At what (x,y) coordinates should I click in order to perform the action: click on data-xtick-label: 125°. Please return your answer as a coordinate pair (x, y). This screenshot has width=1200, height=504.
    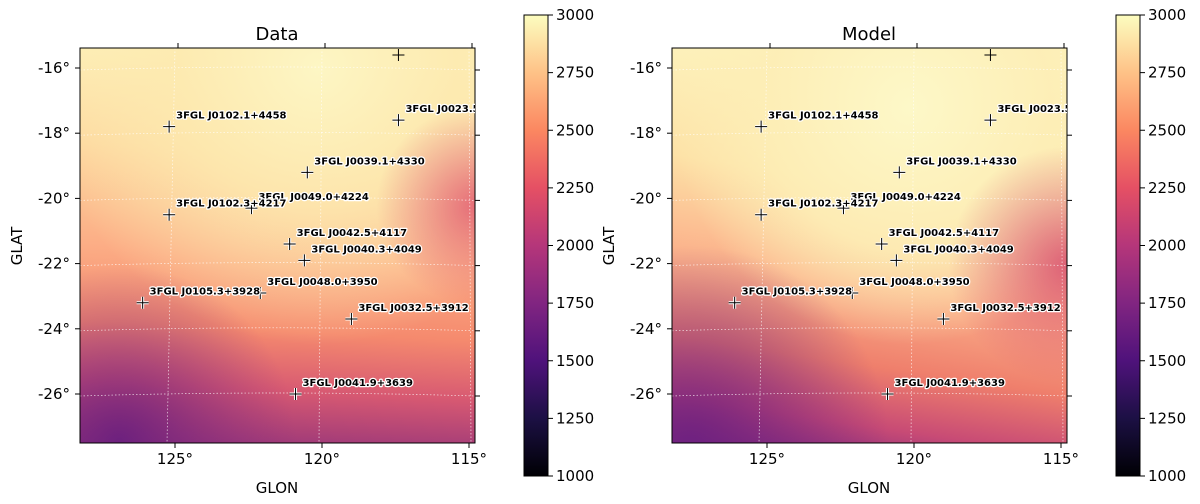
    Looking at the image, I should click on (175, 459).